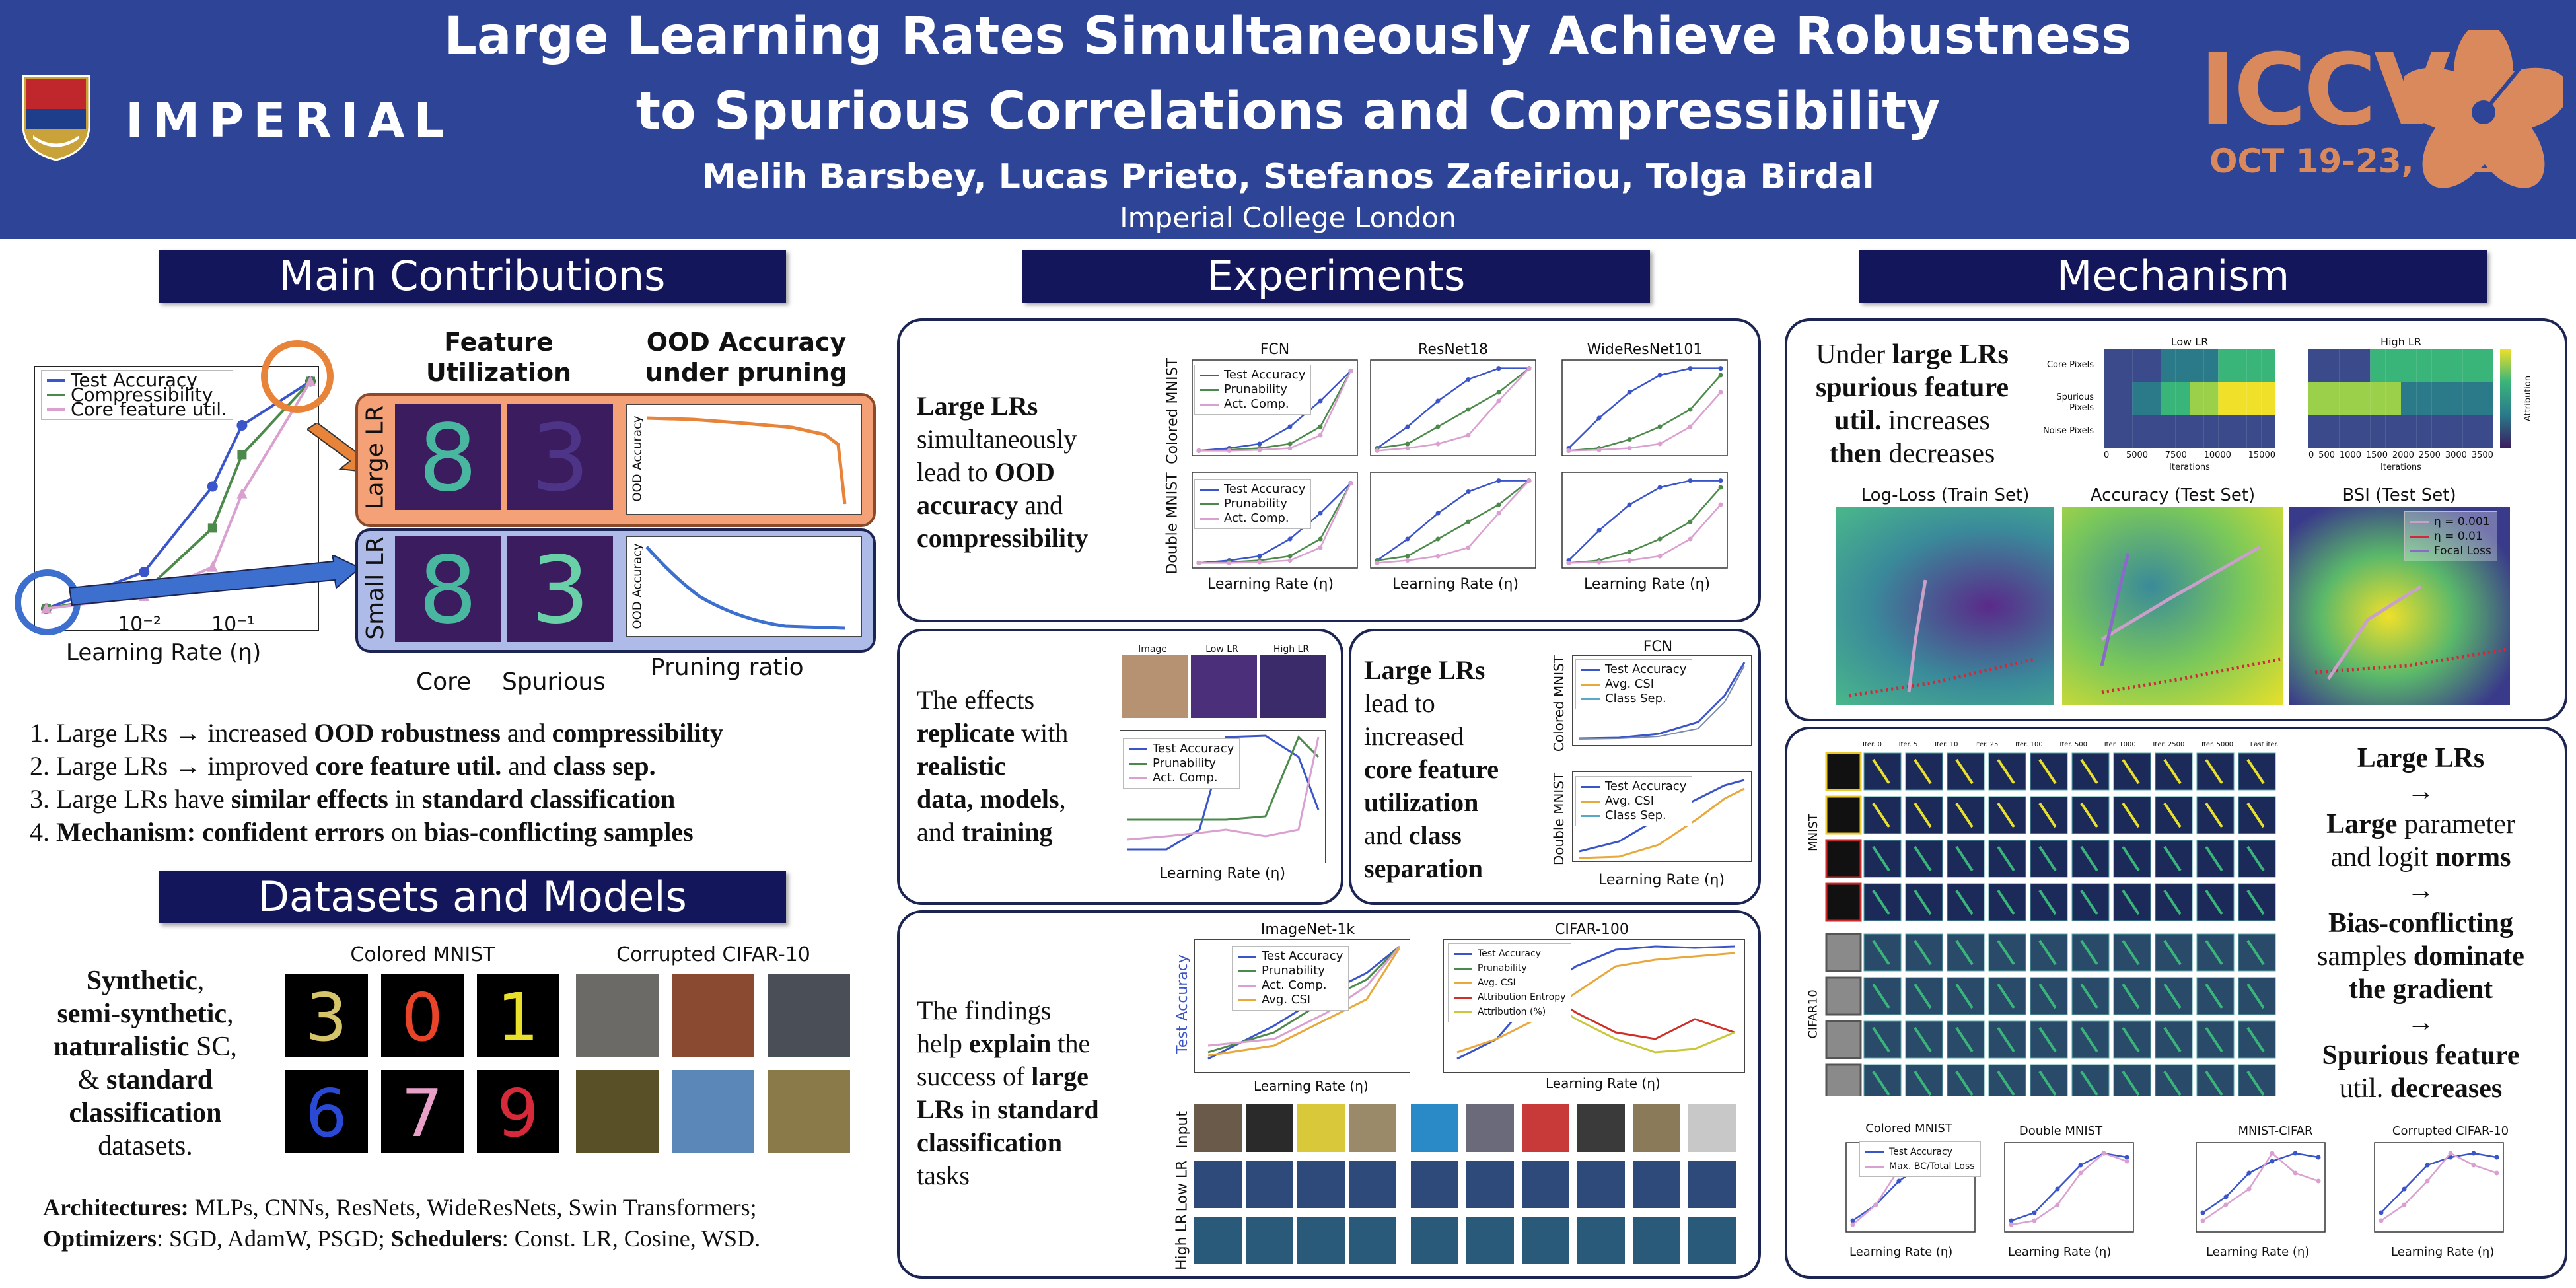 The height and width of the screenshot is (1288, 2576). What do you see at coordinates (1271, 584) in the screenshot?
I see `exp1-xlabel-1: Learning Rate (η)` at bounding box center [1271, 584].